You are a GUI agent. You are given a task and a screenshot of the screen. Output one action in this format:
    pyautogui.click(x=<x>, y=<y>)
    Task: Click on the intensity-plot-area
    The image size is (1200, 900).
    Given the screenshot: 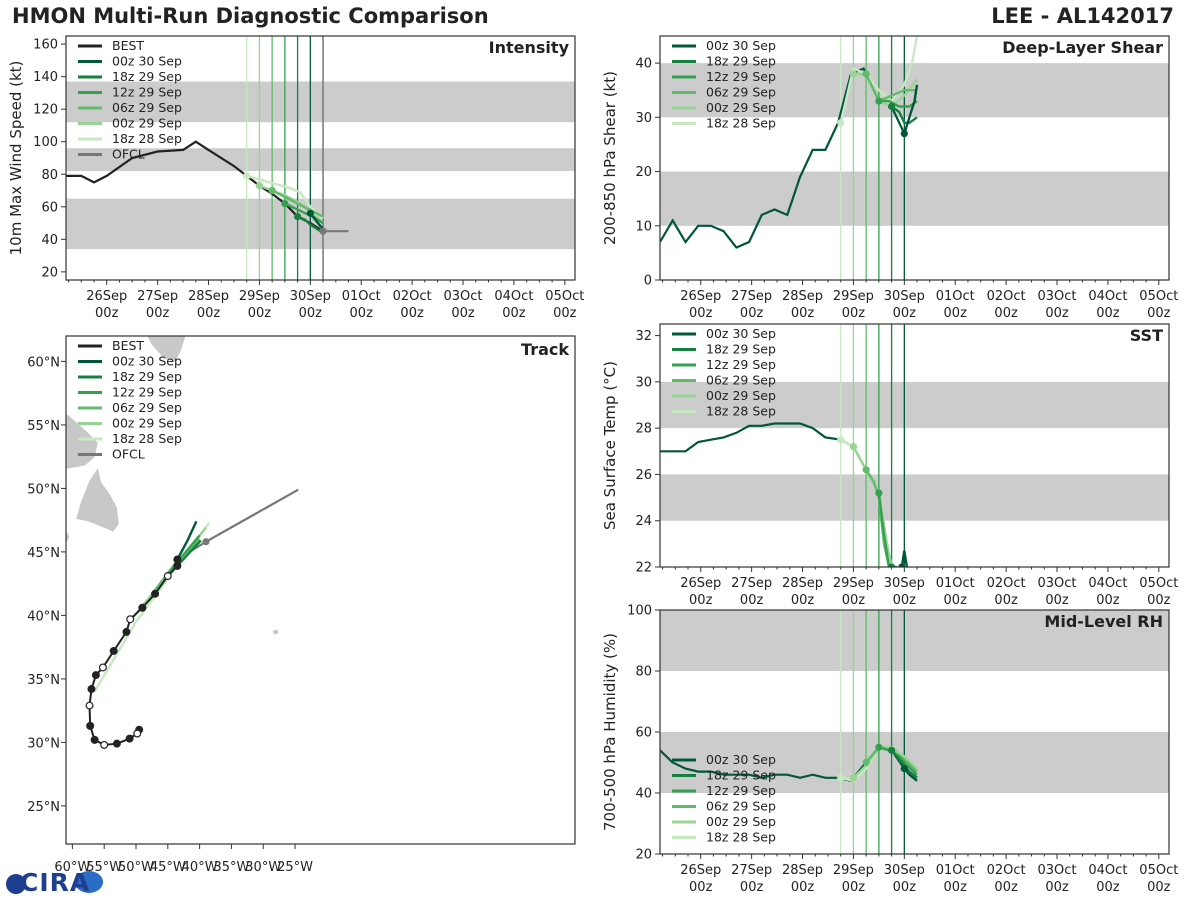 What is the action you would take?
    pyautogui.click(x=320, y=158)
    